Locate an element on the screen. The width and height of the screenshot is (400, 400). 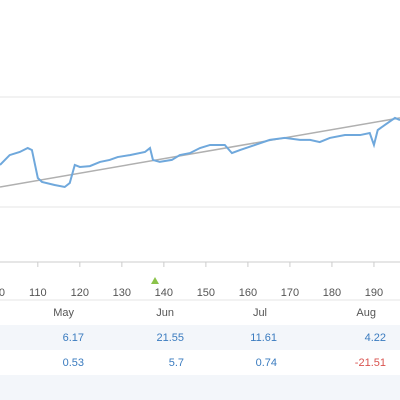
x-tick-label: 120 is located at coordinates (80, 293).